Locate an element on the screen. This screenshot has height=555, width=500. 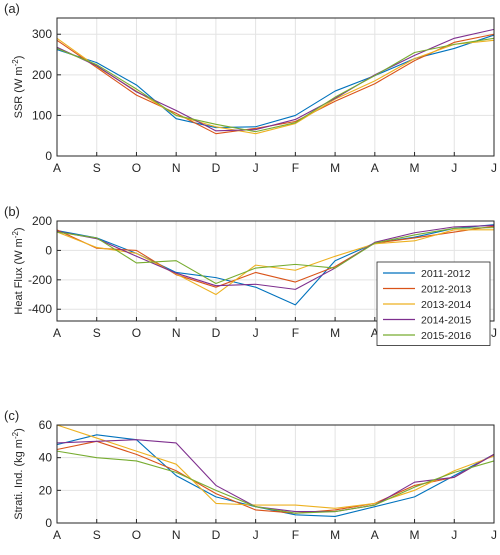
series-line-2012-2013 is located at coordinates (275, 256).